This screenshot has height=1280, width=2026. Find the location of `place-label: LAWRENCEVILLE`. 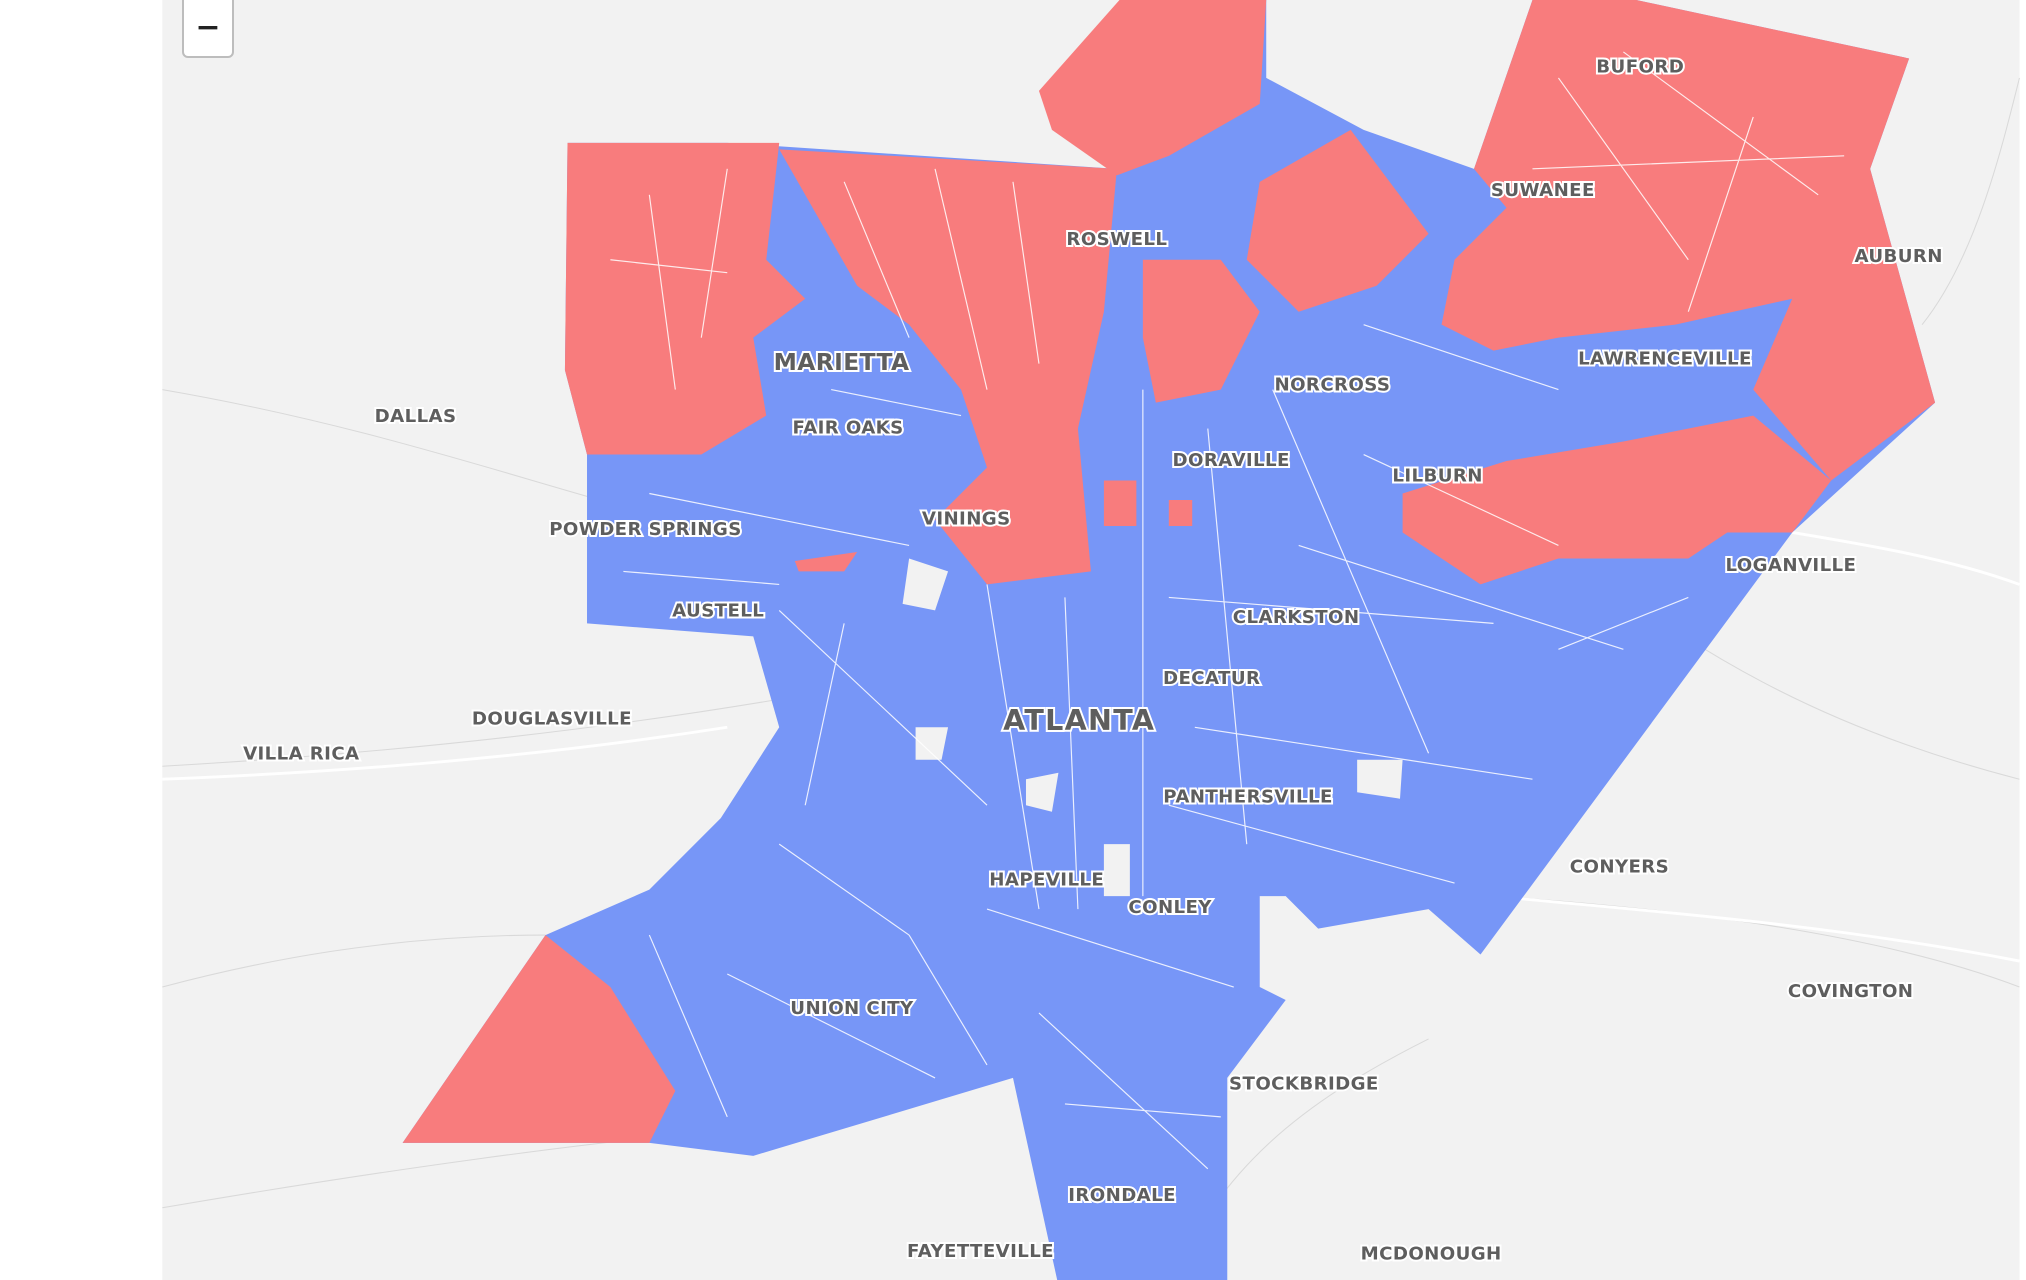

place-label: LAWRENCEVILLE is located at coordinates (1665, 359).